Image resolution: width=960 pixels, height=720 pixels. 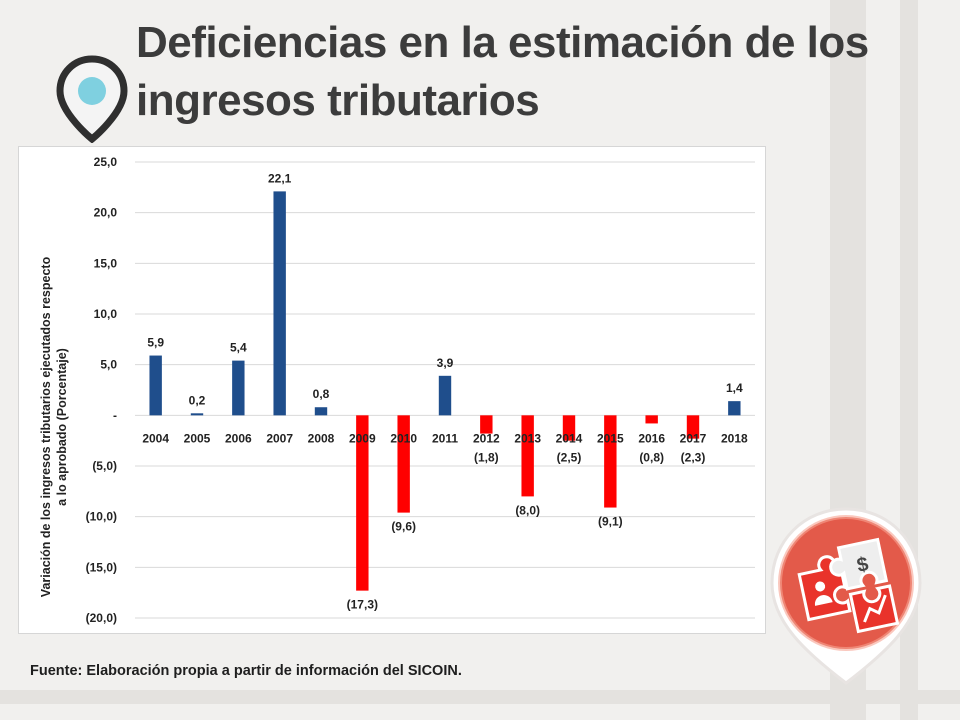 What do you see at coordinates (480, 697) in the screenshot?
I see `background-stripe` at bounding box center [480, 697].